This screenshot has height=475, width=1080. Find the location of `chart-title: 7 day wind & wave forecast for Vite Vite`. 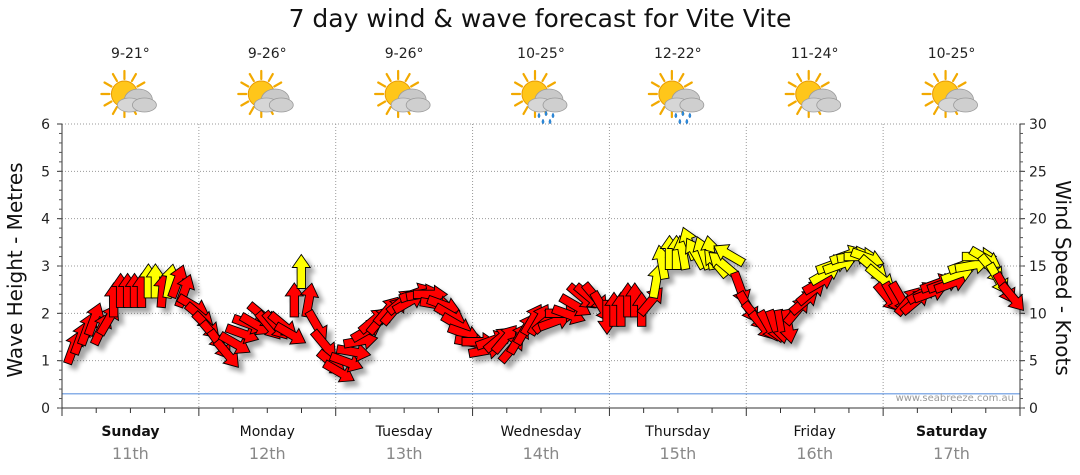

chart-title: 7 day wind & wave forecast for Vite Vite is located at coordinates (540, 18).